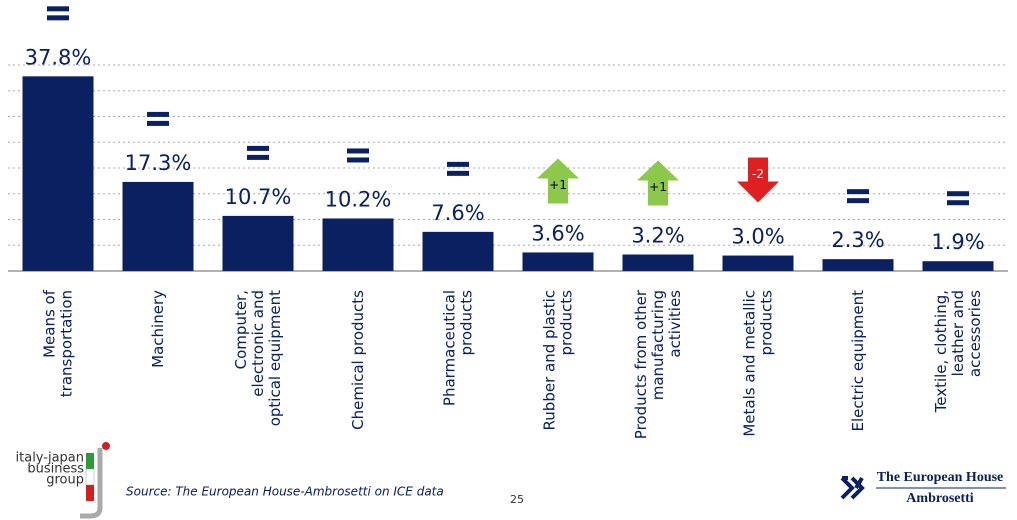 The height and width of the screenshot is (520, 1017). I want to click on logo-text: business, so click(55, 469).